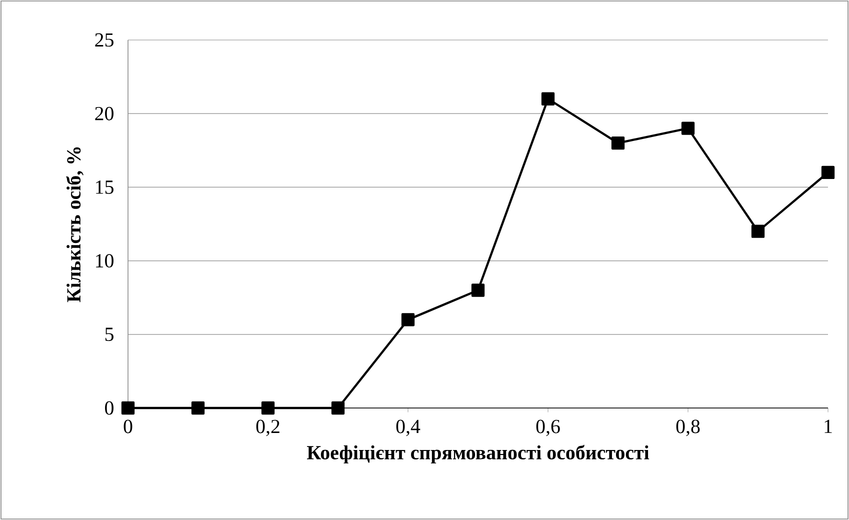 The image size is (849, 520). What do you see at coordinates (105, 187) in the screenshot?
I see `y-tick-label: 15` at bounding box center [105, 187].